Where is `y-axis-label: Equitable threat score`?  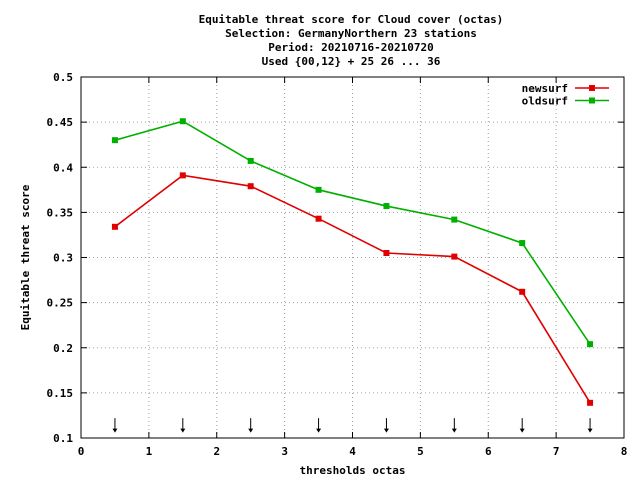
y-axis-label: Equitable threat score is located at coordinates (25, 257).